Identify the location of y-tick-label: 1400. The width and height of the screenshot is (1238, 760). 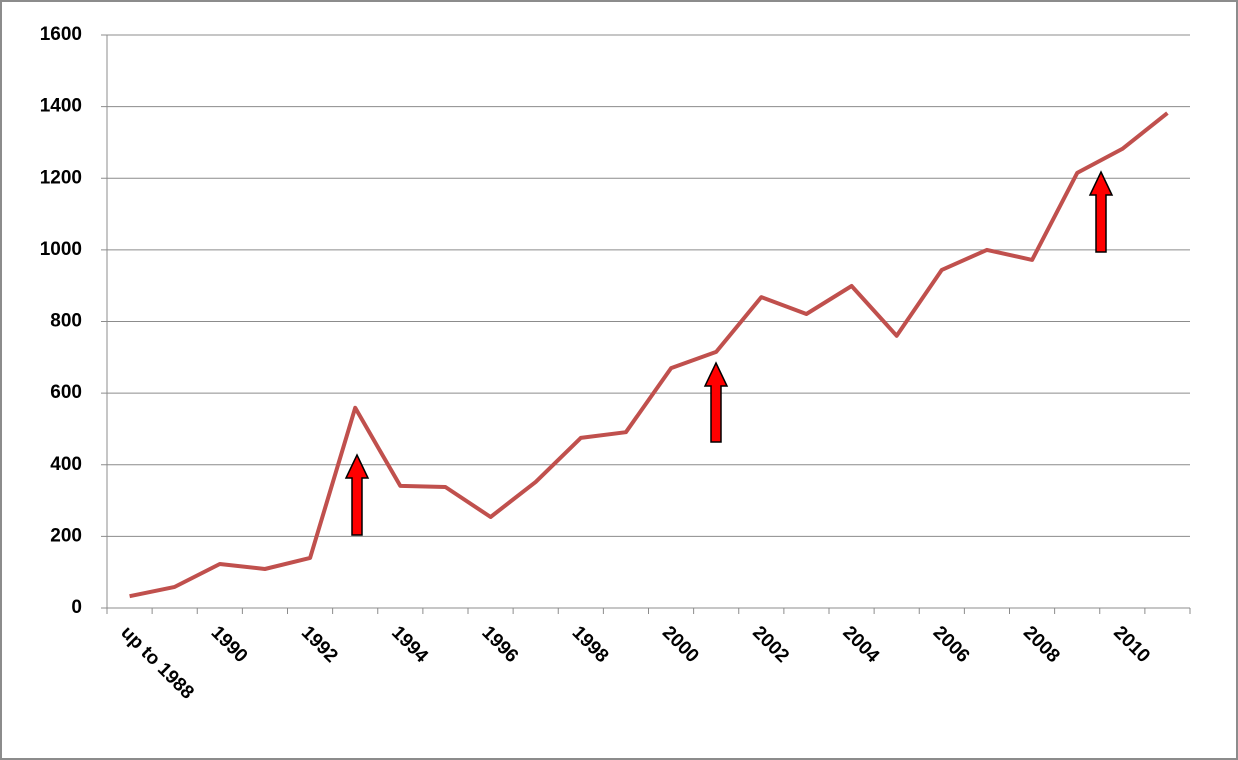
(61, 106).